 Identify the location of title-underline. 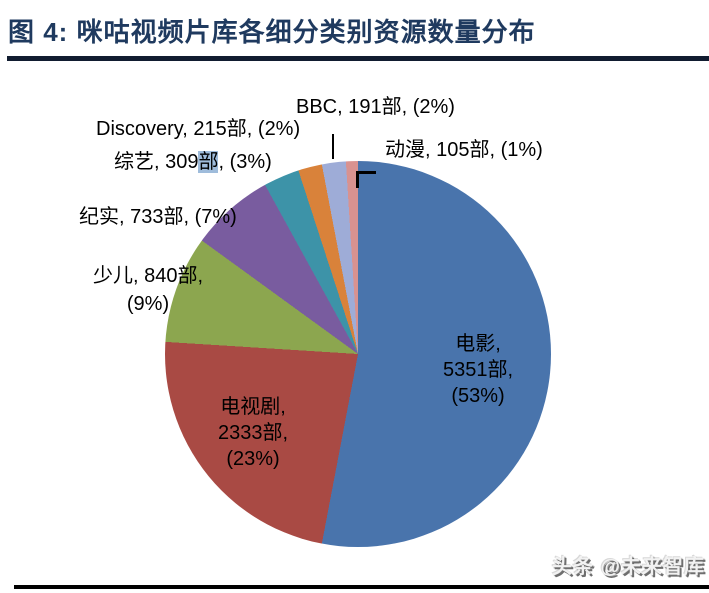
(358, 58).